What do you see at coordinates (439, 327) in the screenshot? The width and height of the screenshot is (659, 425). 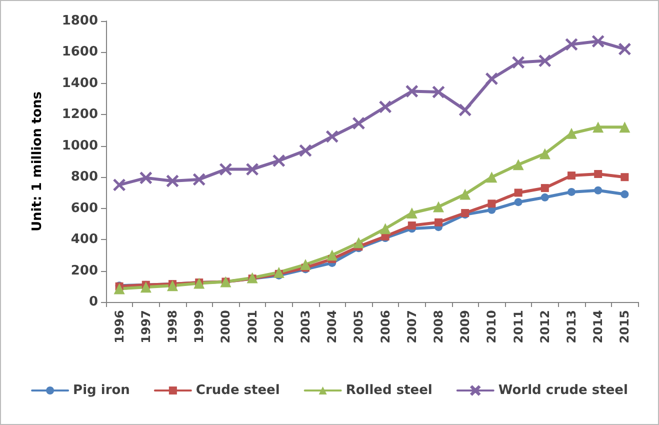 I see `x-tick-label: 2008` at bounding box center [439, 327].